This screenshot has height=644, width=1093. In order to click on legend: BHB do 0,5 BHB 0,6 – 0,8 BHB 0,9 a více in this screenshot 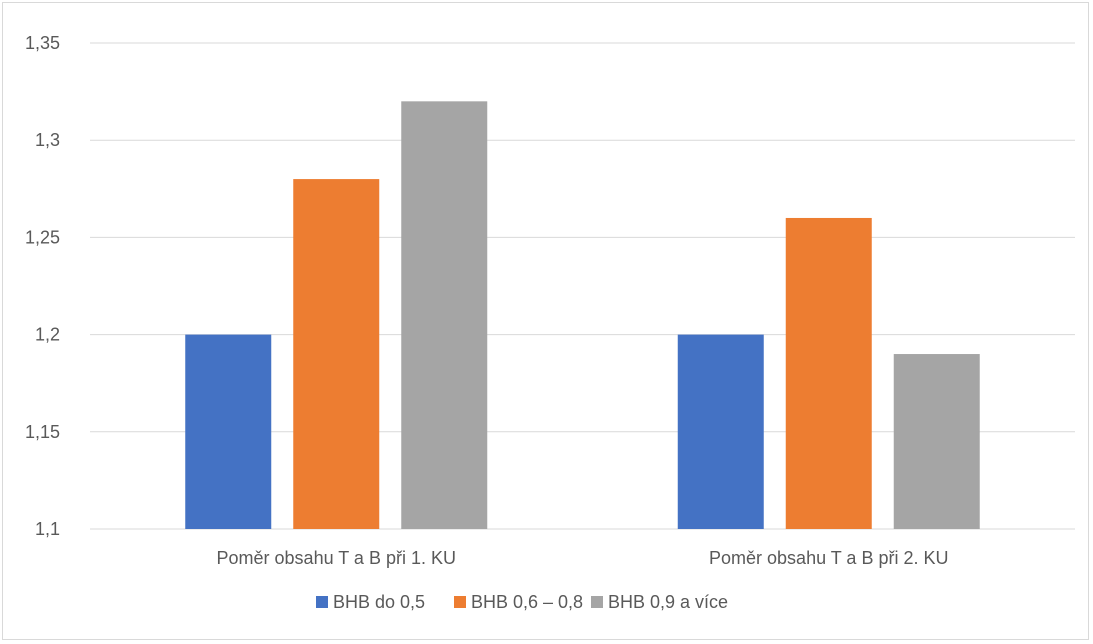, I will do `click(522, 602)`.